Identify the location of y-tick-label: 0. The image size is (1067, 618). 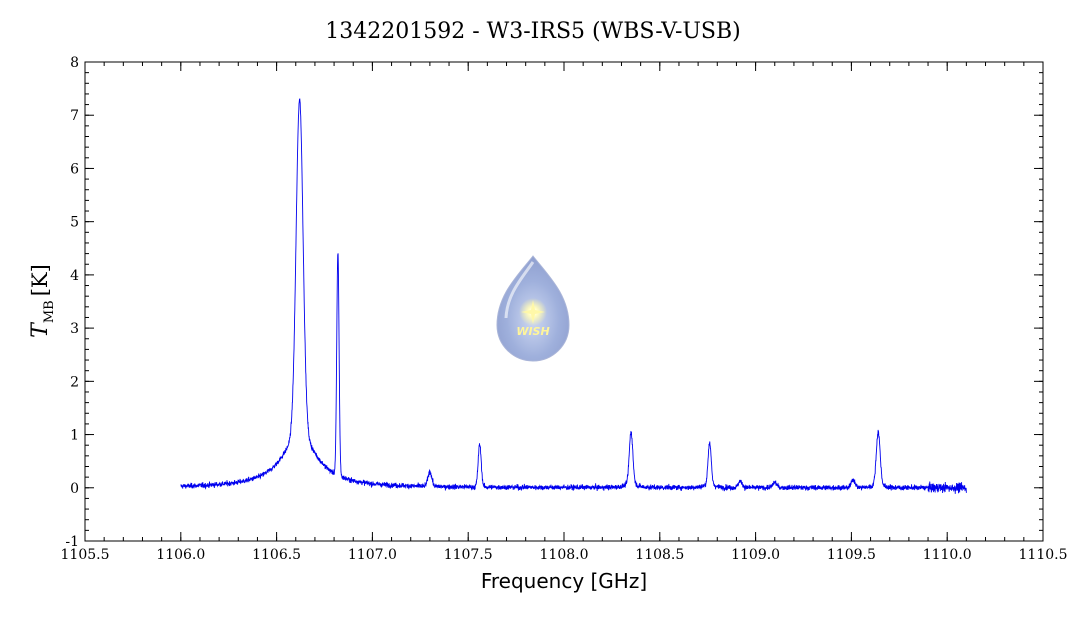
(74, 489).